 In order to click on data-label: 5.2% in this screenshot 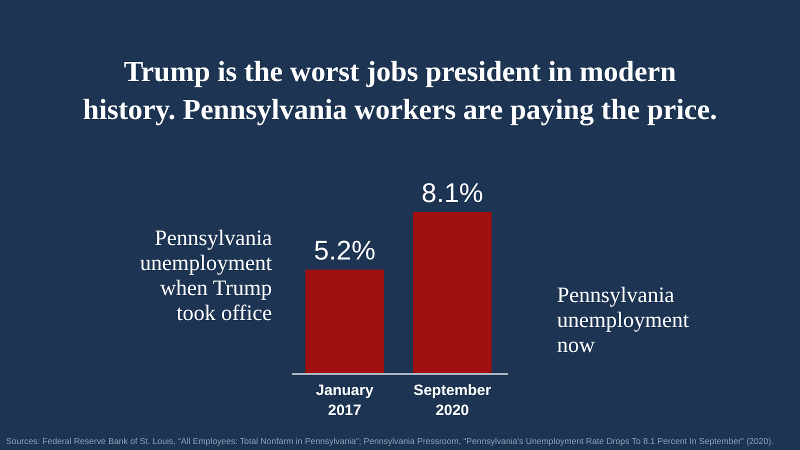, I will do `click(345, 251)`.